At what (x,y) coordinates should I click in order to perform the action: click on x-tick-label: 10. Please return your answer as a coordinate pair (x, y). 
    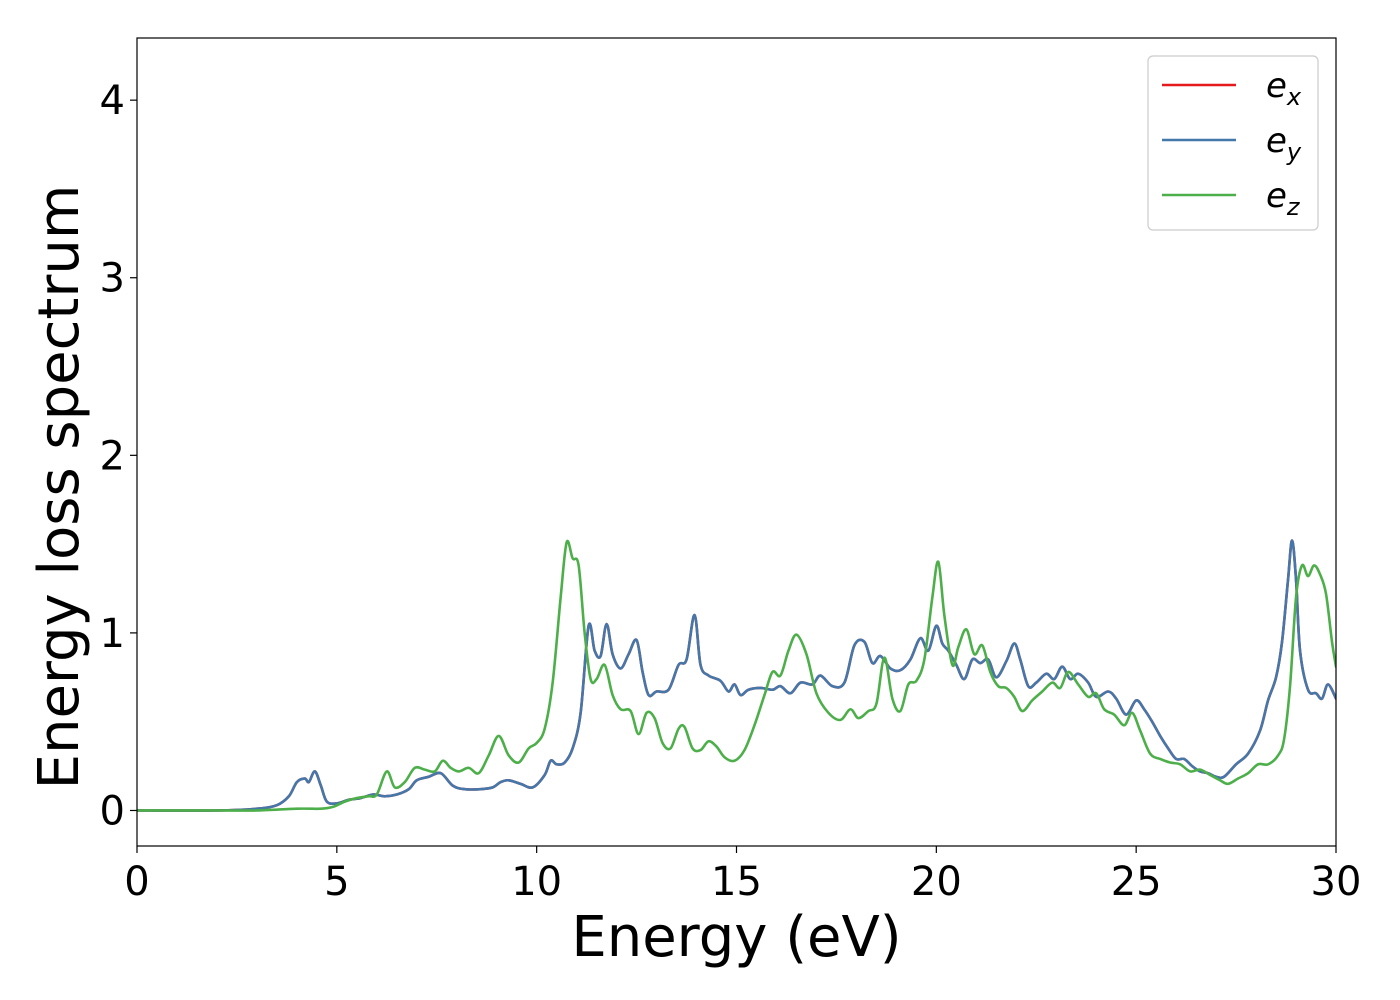
    Looking at the image, I should click on (536, 882).